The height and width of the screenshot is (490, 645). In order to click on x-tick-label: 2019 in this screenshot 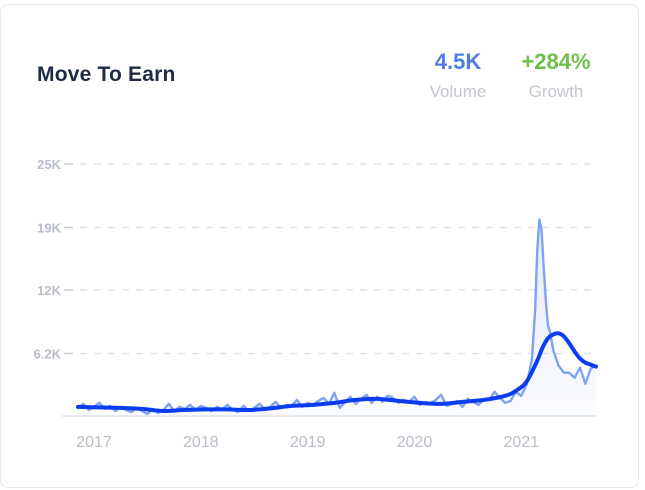, I will do `click(308, 442)`.